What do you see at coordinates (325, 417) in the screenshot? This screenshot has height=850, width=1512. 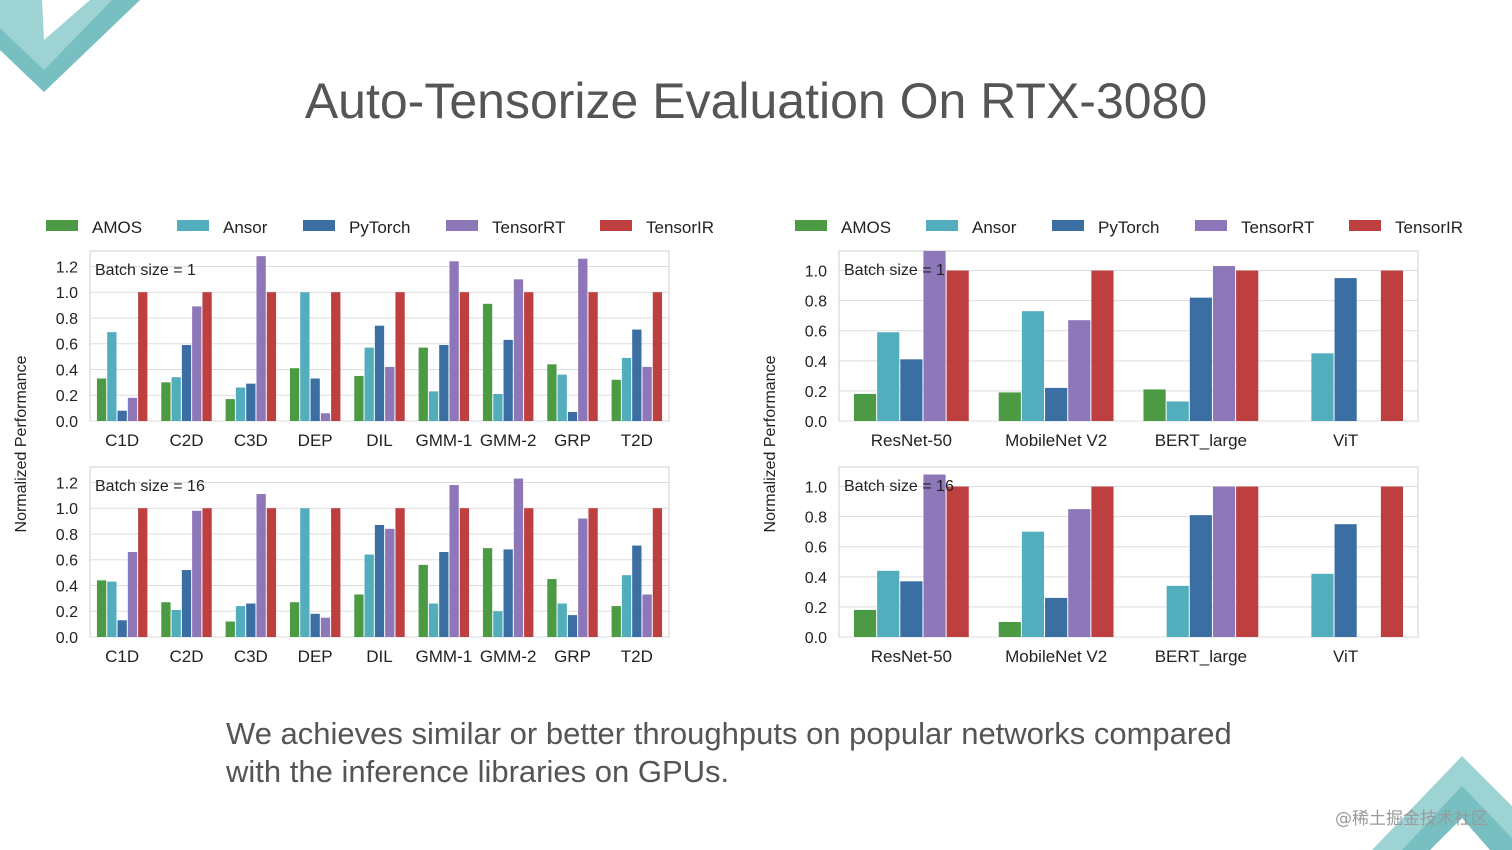 I see `bar-tensorrt-dep` at bounding box center [325, 417].